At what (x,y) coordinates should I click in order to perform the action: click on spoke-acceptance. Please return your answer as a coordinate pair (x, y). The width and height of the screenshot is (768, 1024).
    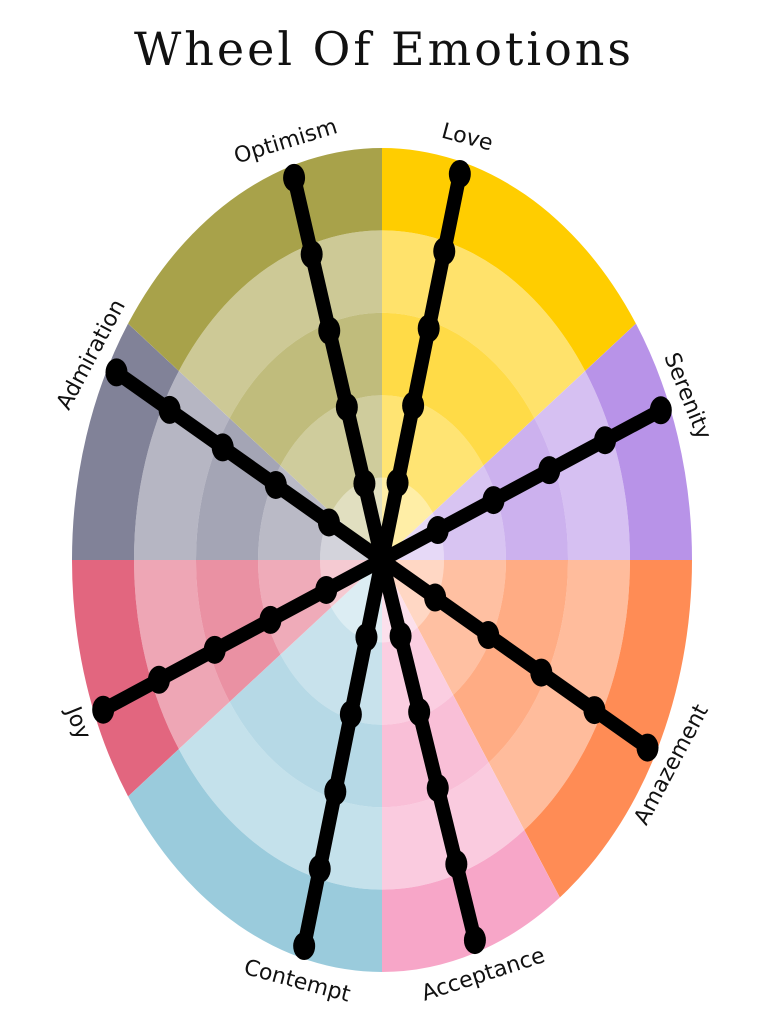
    Looking at the image, I should click on (430, 754).